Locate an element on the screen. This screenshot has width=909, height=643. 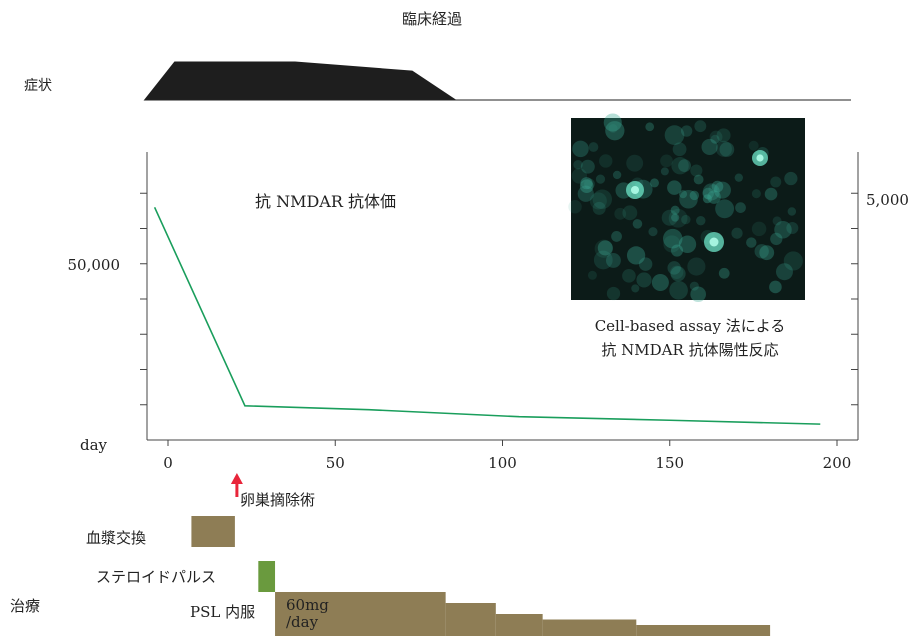
symptom-track is located at coordinates (497, 81).